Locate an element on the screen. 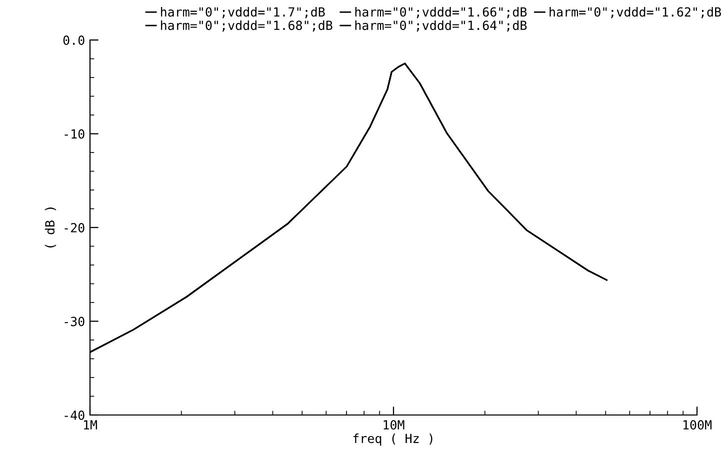 The image size is (726, 452). legend-label: harm="0";vddd="1.7";dB is located at coordinates (243, 12).